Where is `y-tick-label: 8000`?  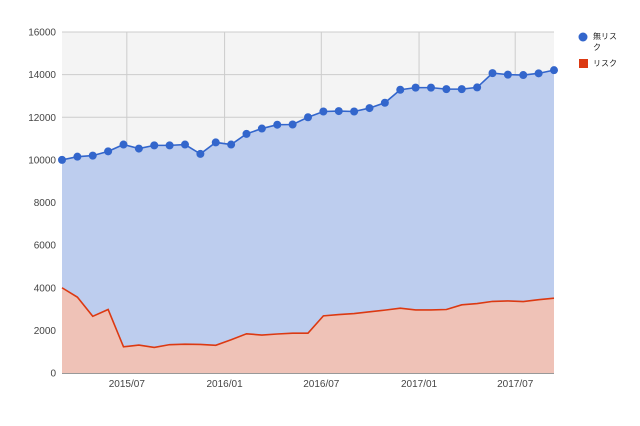
y-tick-label: 8000 is located at coordinates (45, 203).